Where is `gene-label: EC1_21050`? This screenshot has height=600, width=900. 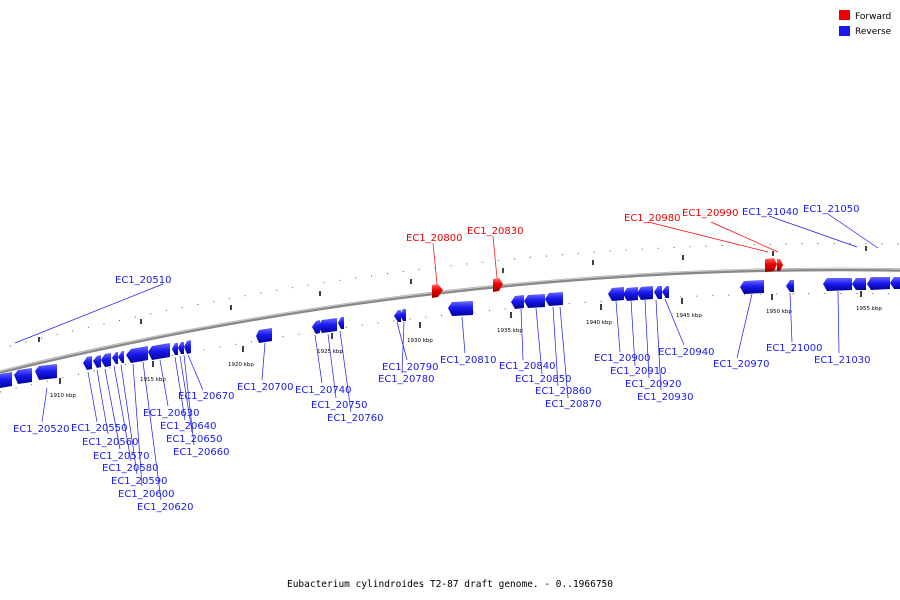 gene-label: EC1_21050 is located at coordinates (831, 209).